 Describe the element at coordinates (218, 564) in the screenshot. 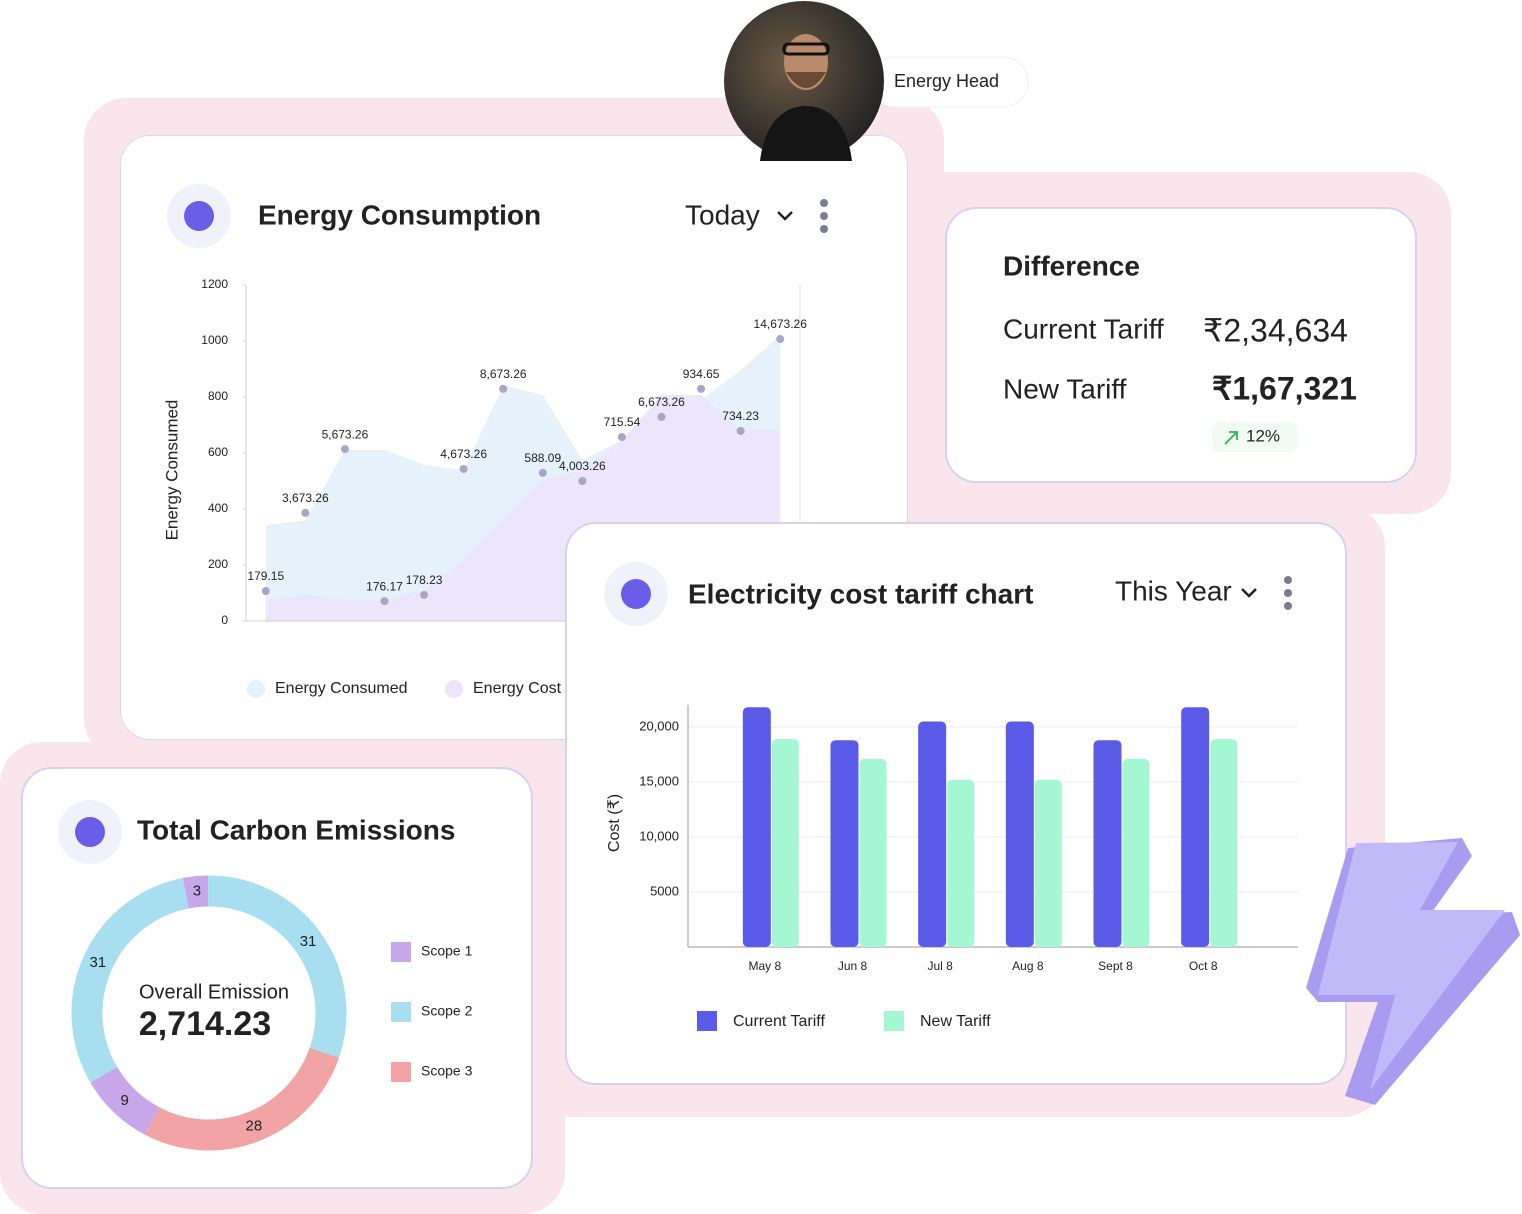

I see `y-tick-label: 200` at that location.